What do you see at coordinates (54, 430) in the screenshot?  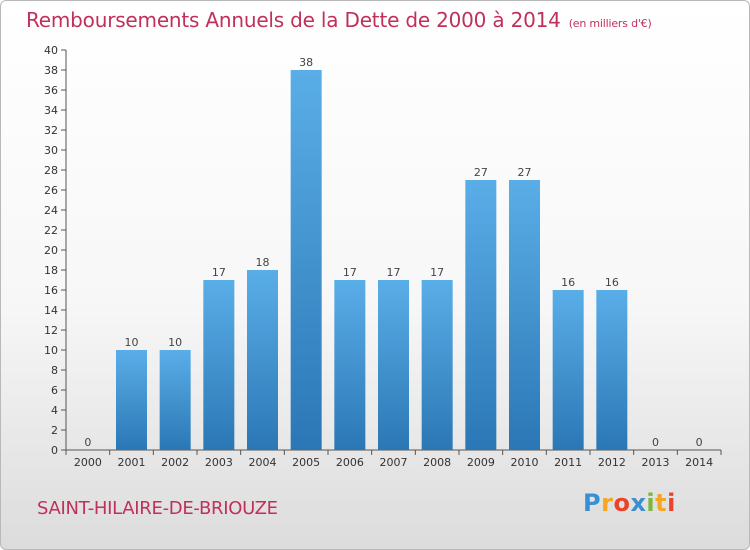 I see `y-tick-label: 2` at bounding box center [54, 430].